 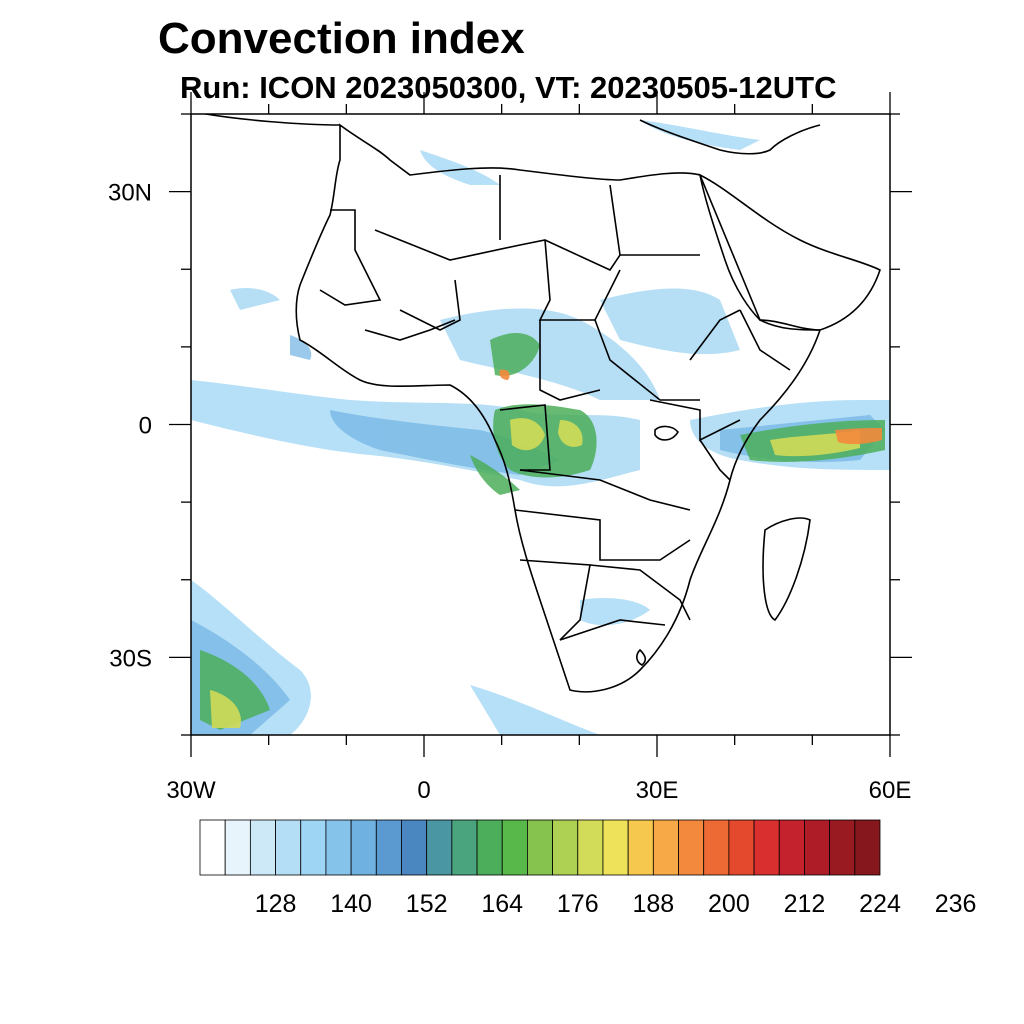 What do you see at coordinates (616, 904) in the screenshot?
I see `colorbar-labels: 128 140 152 164 176 188 200 212 224 236` at bounding box center [616, 904].